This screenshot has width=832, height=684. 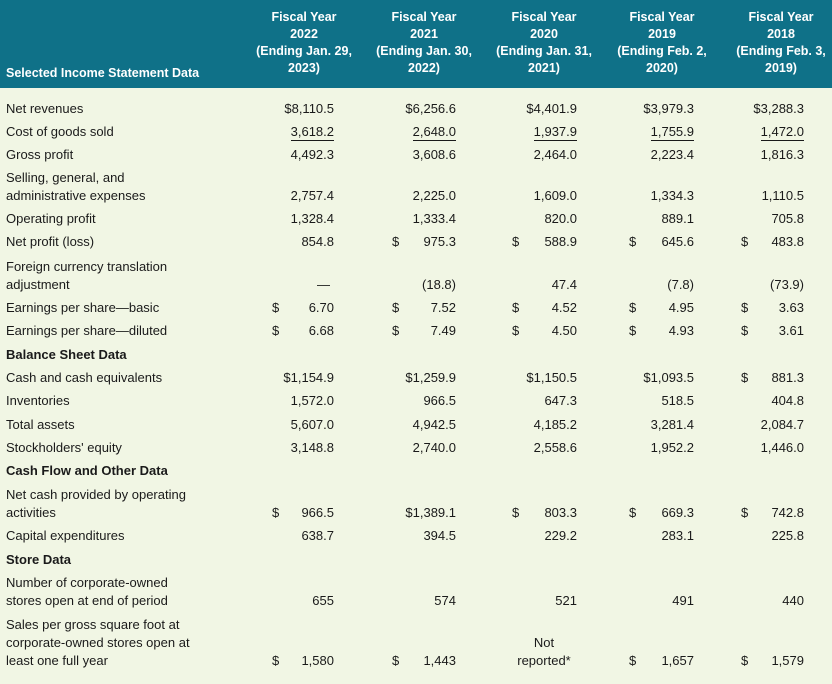 What do you see at coordinates (544, 43) in the screenshot?
I see `header-column-2: Fiscal Year 2020 (Ending Jan. 31, 2021)` at bounding box center [544, 43].